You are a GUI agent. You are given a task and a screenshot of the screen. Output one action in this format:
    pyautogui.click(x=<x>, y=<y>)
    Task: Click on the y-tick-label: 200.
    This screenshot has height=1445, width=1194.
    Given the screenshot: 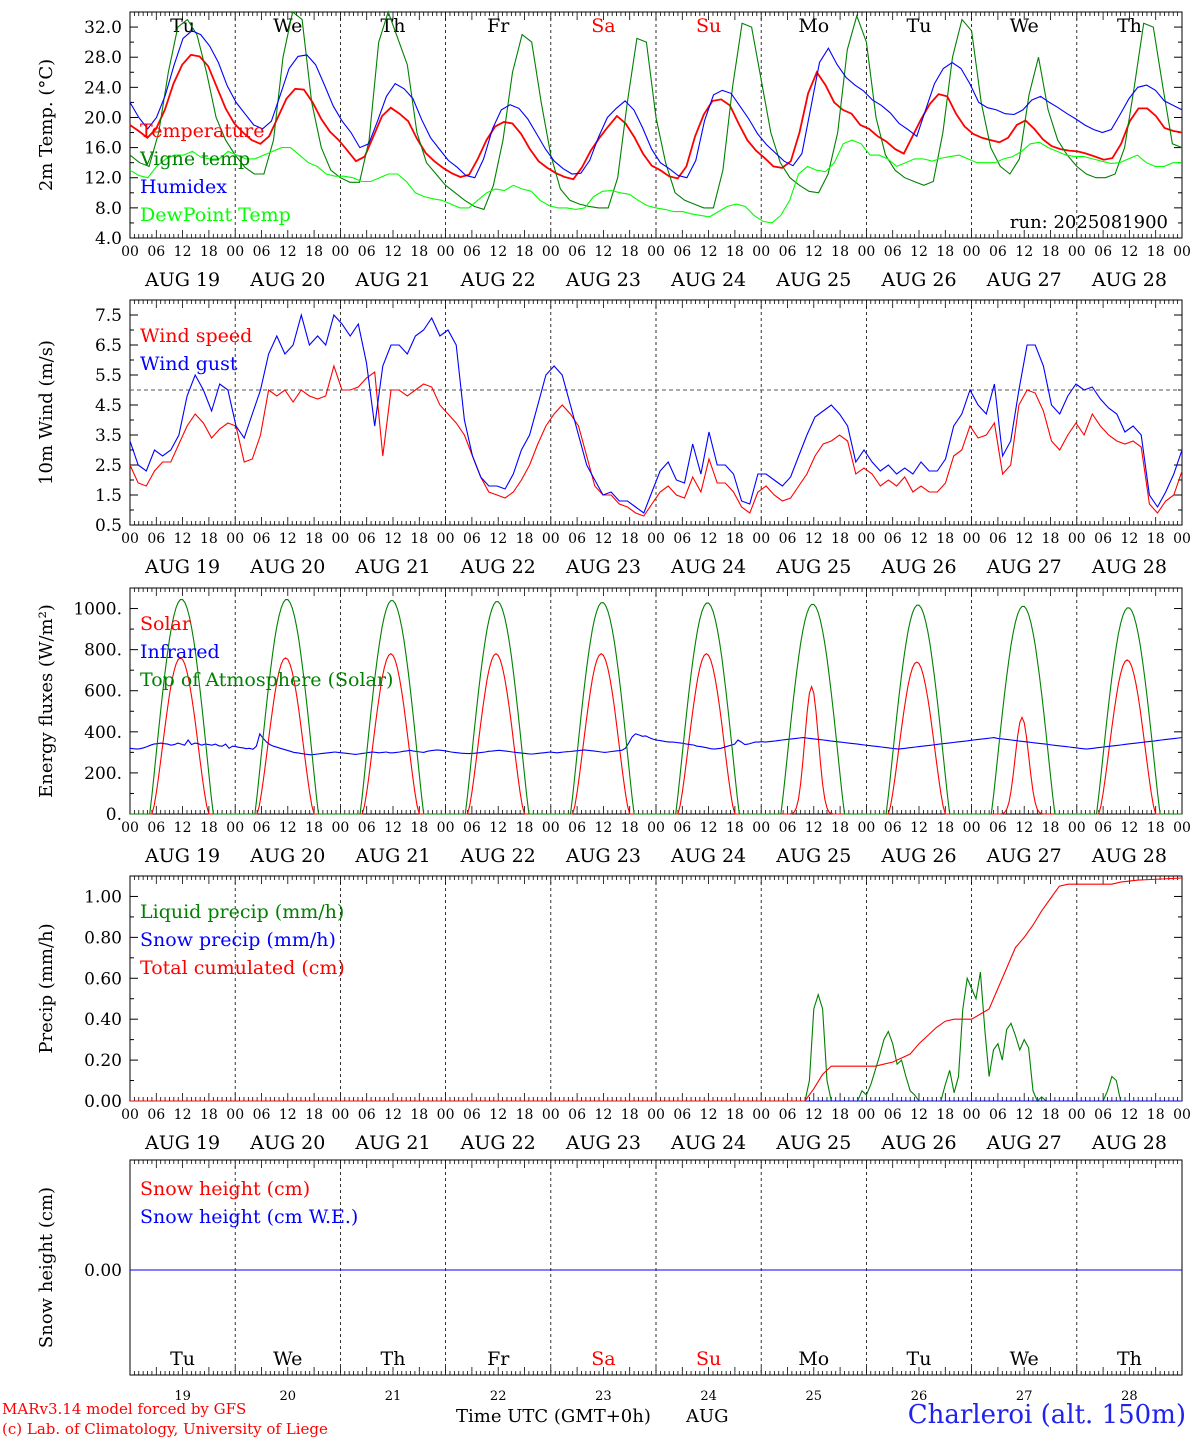 What is the action you would take?
    pyautogui.click(x=103, y=774)
    